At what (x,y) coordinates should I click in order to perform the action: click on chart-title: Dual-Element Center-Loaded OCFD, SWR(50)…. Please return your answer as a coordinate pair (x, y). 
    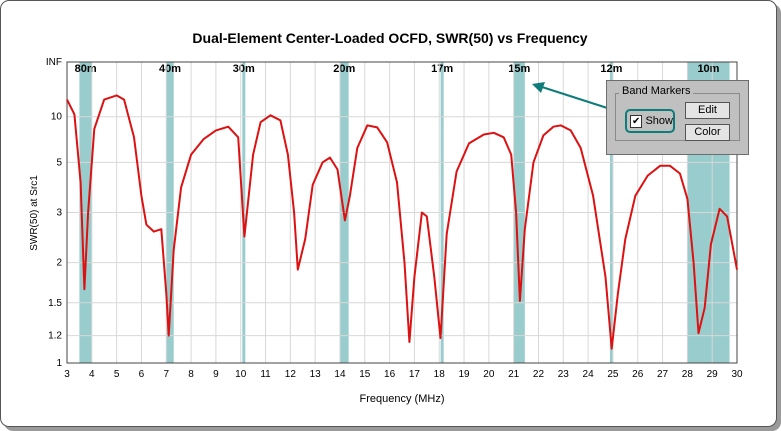
    Looking at the image, I should click on (389, 38).